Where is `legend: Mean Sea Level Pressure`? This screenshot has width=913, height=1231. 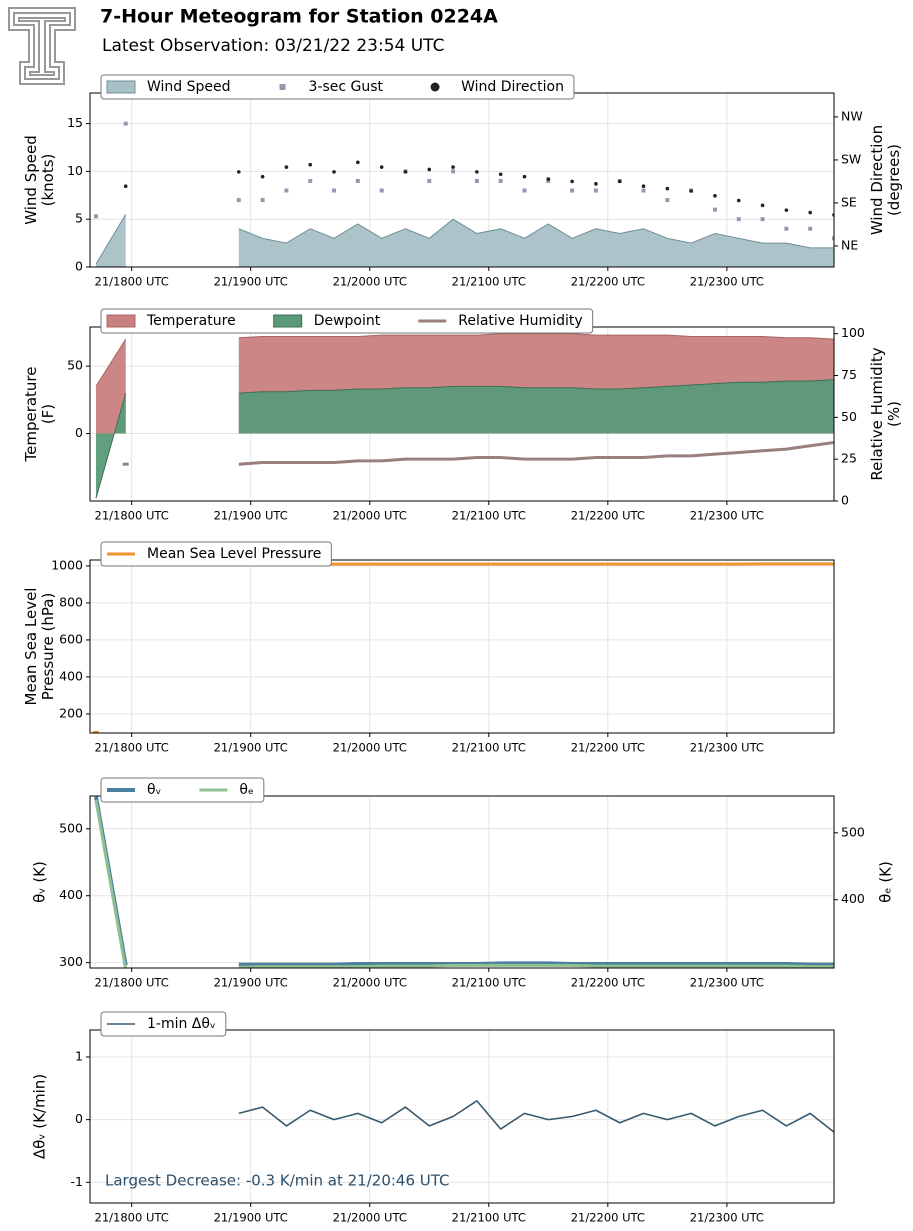
legend: Mean Sea Level Pressure is located at coordinates (216, 554).